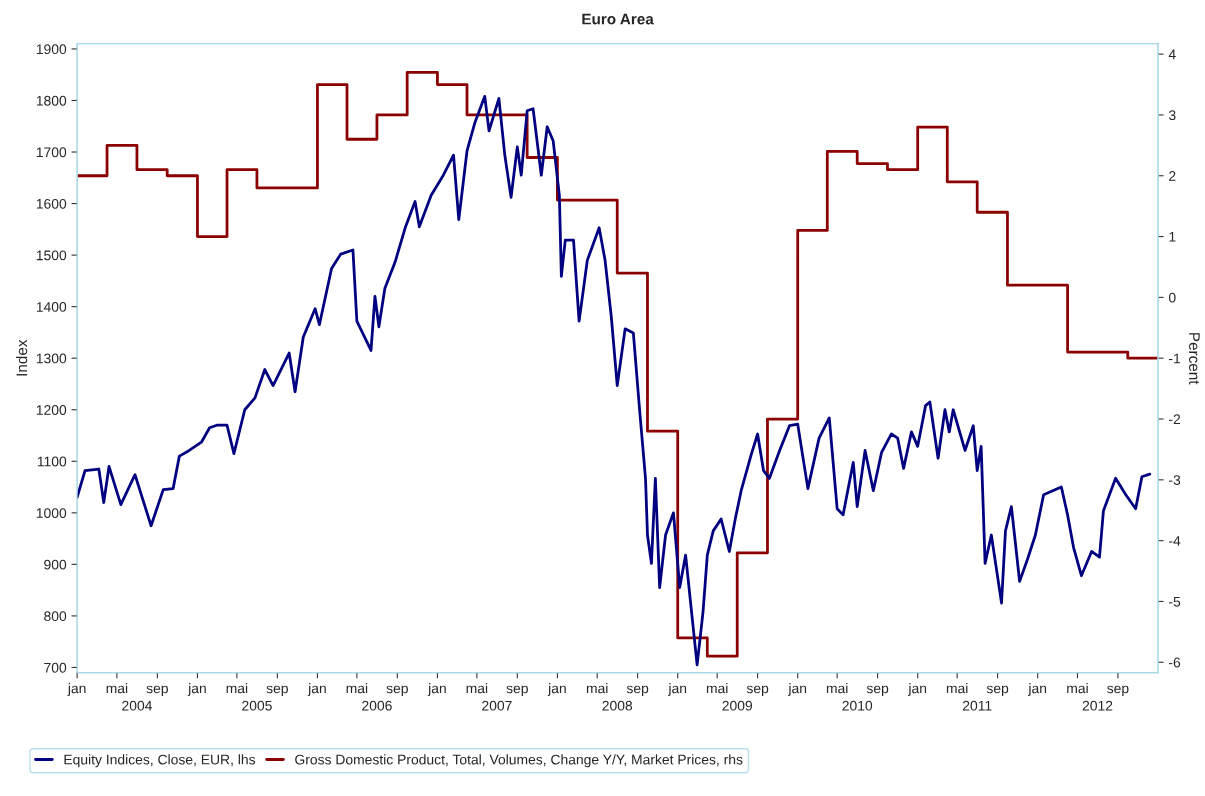 The width and height of the screenshot is (1205, 796). What do you see at coordinates (1172, 176) in the screenshot?
I see `y2-tick-label: 2` at bounding box center [1172, 176].